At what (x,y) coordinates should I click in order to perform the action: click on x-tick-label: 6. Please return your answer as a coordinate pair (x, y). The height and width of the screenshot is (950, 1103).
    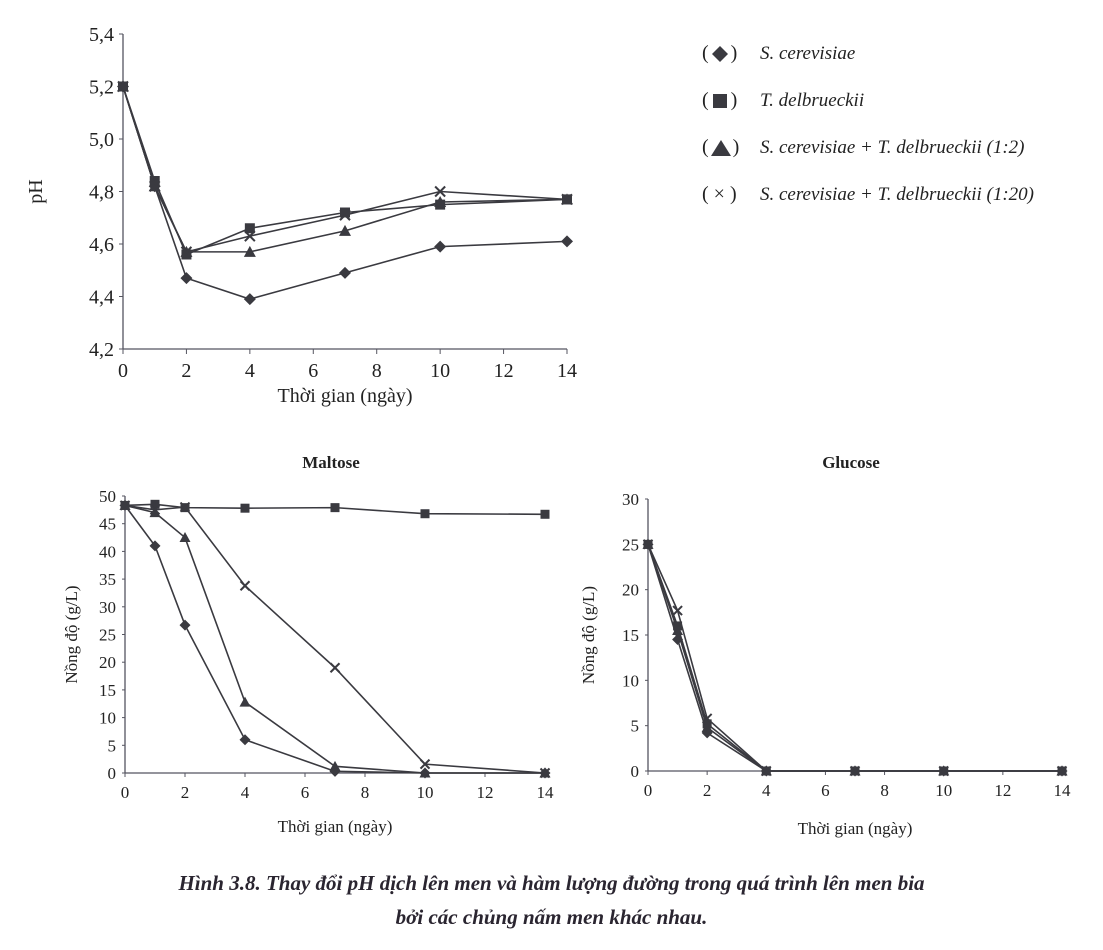
    Looking at the image, I should click on (313, 371).